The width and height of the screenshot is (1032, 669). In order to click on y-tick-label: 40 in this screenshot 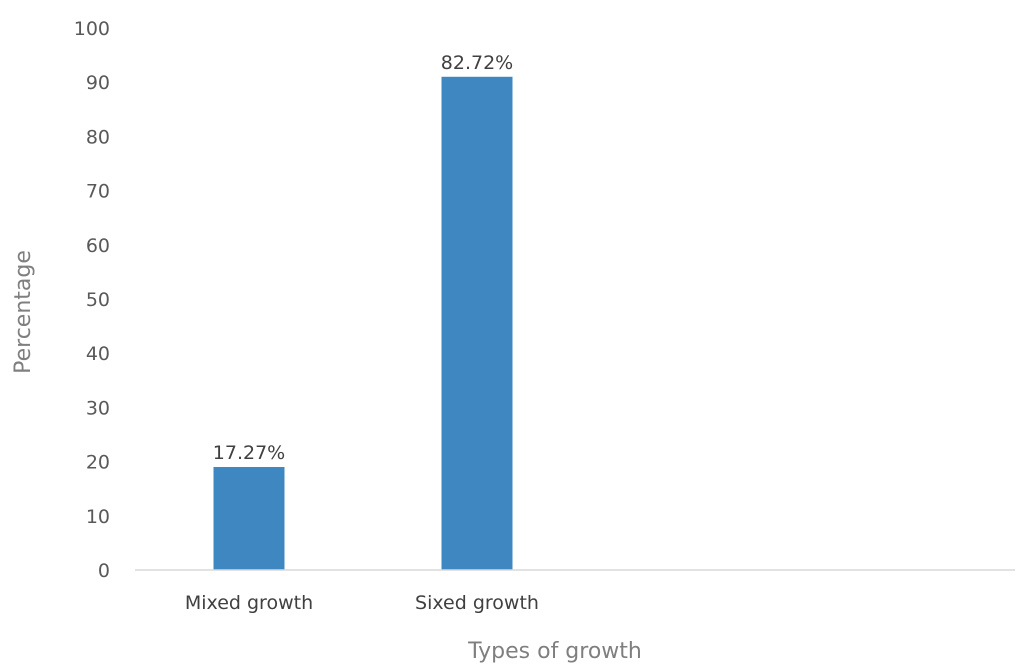, I will do `click(98, 354)`.